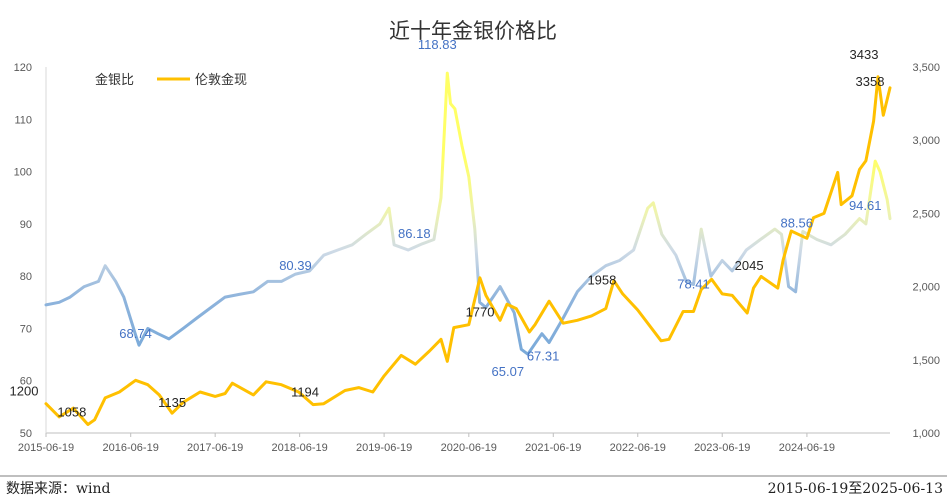  Describe the element at coordinates (926, 288) in the screenshot. I see `y-right-tick-label: 2,000` at that location.